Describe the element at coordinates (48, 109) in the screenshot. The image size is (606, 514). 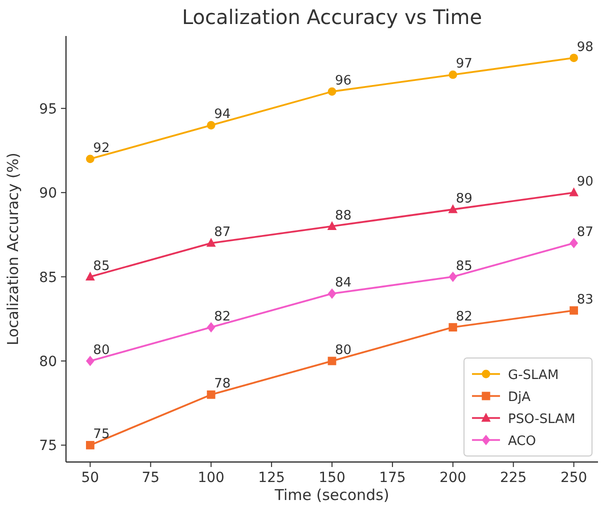
I see `y-tick-label: 95` at that location.